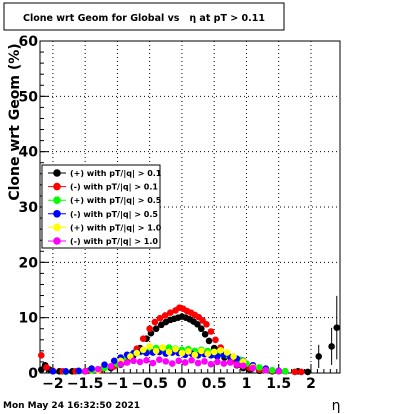 The width and height of the screenshot is (400, 414). I want to click on x-tick-label: −2, so click(52, 384).